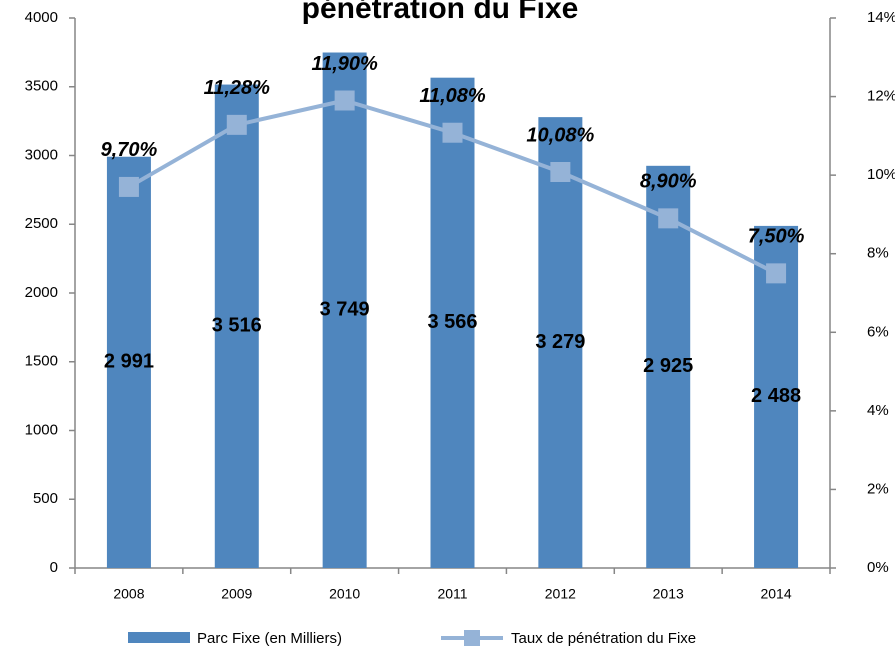 This screenshot has width=895, height=656. I want to click on bar-label: 2 488, so click(776, 396).